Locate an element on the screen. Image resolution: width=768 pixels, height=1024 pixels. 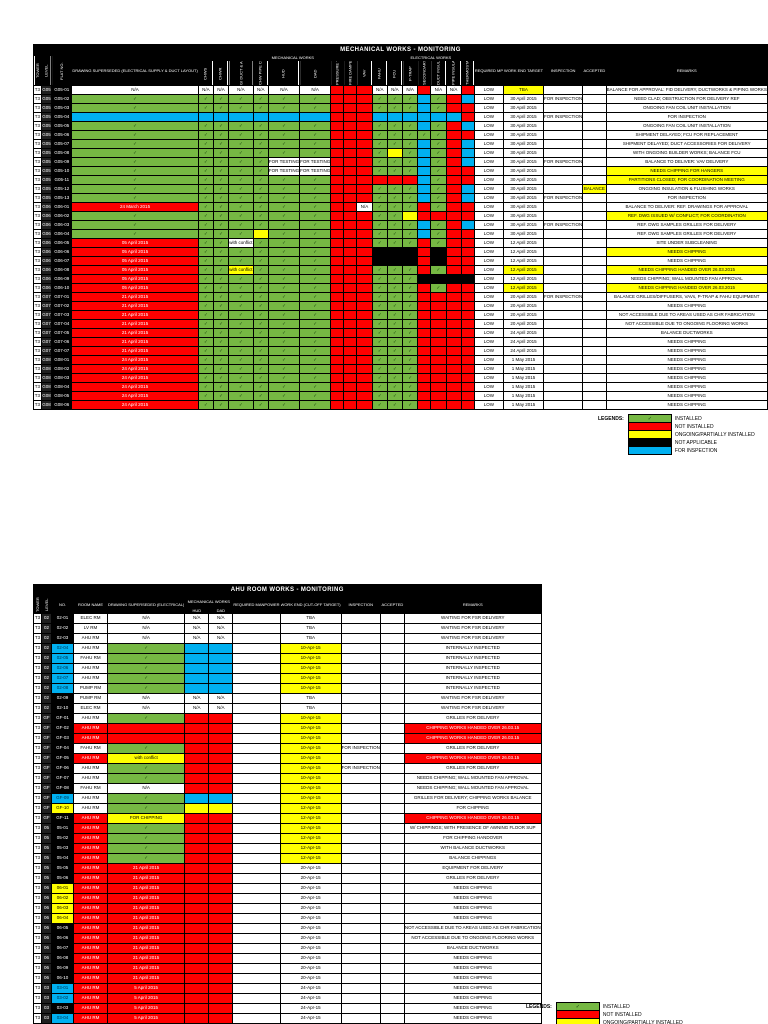
legend-bottom-label: LEGENDS: is located at coordinates (539, 1007).